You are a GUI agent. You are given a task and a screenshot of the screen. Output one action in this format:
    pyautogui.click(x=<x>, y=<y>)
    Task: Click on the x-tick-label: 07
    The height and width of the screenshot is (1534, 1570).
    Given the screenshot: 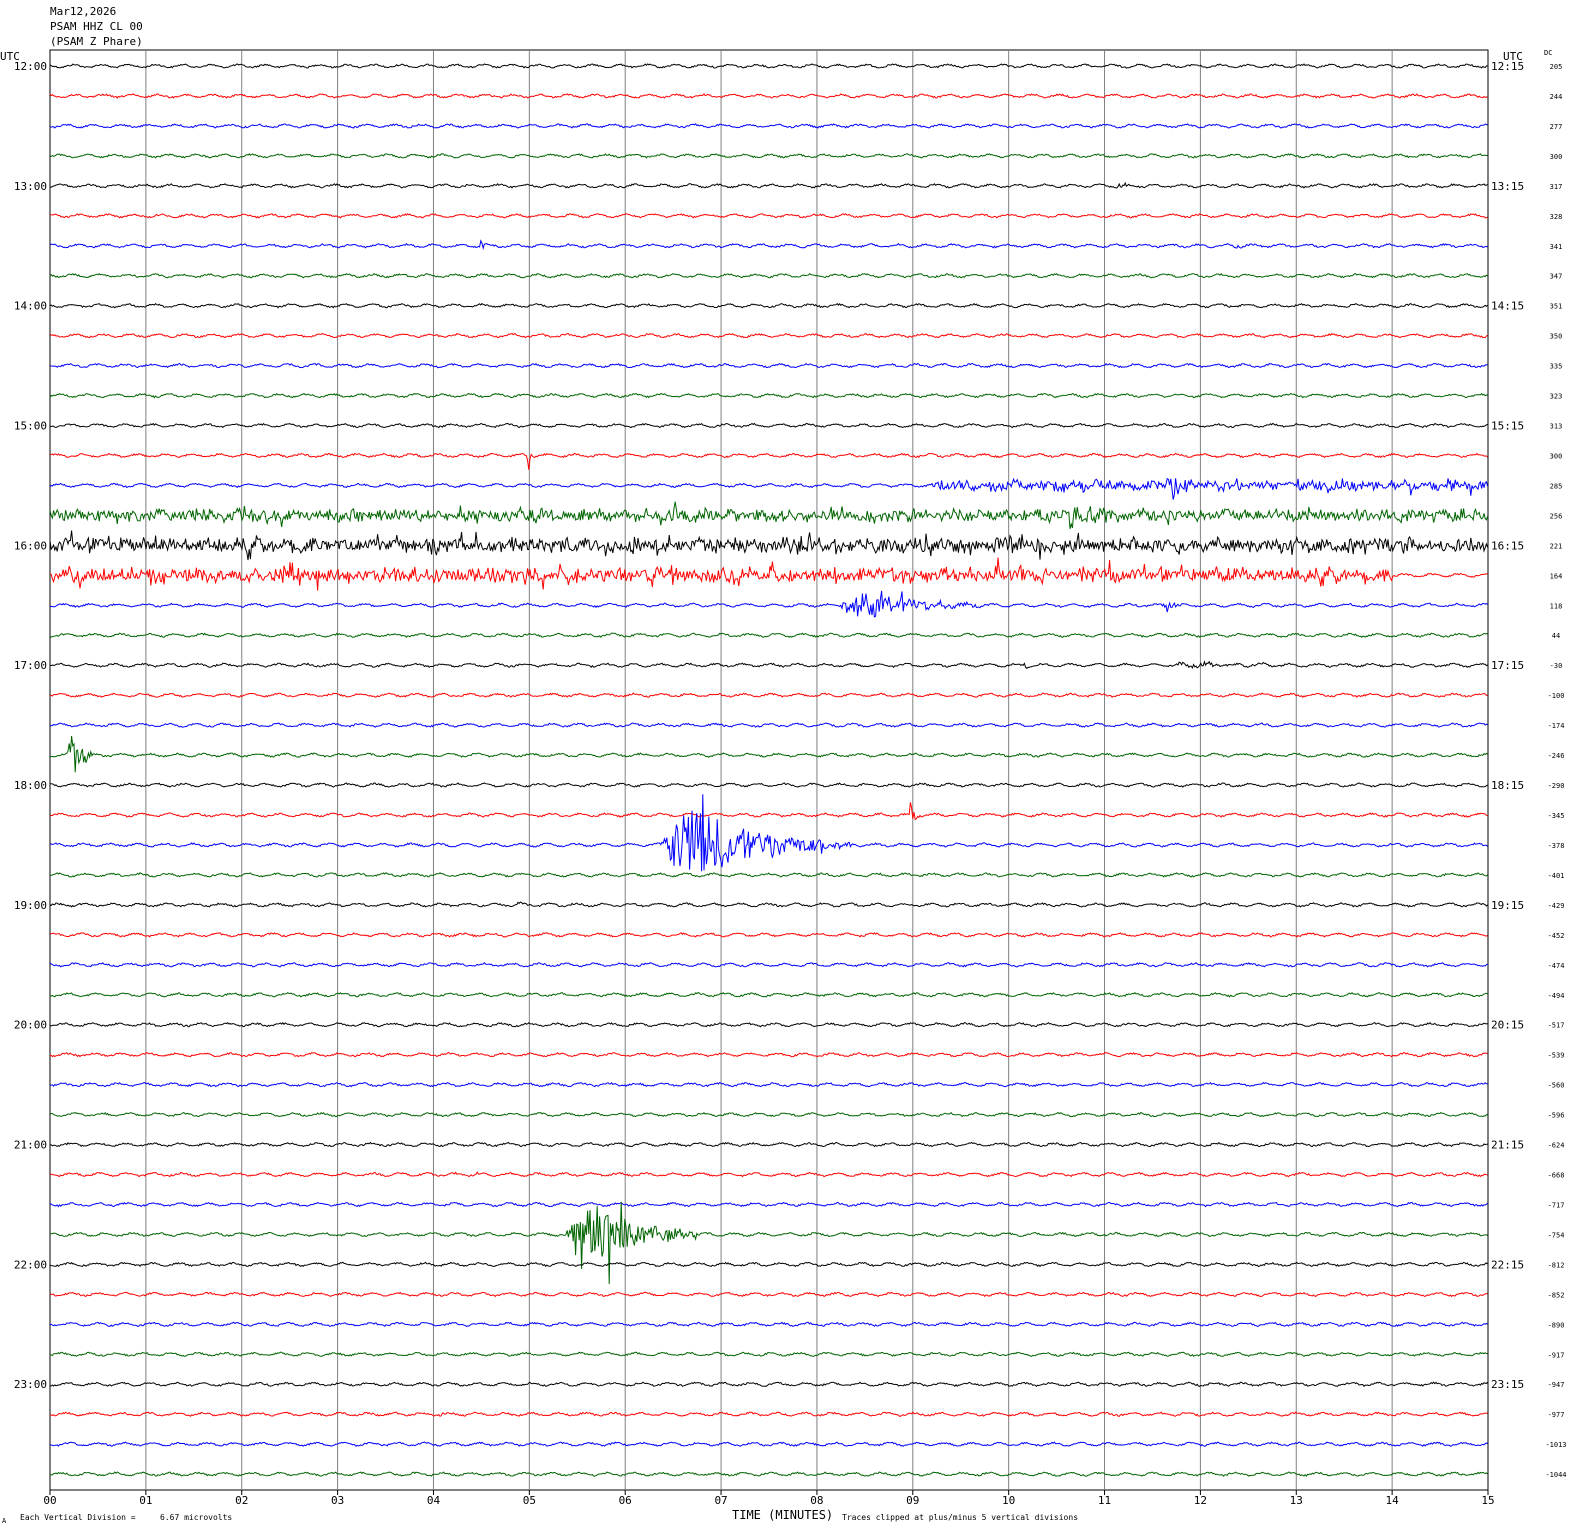 What is the action you would take?
    pyautogui.click(x=720, y=1500)
    